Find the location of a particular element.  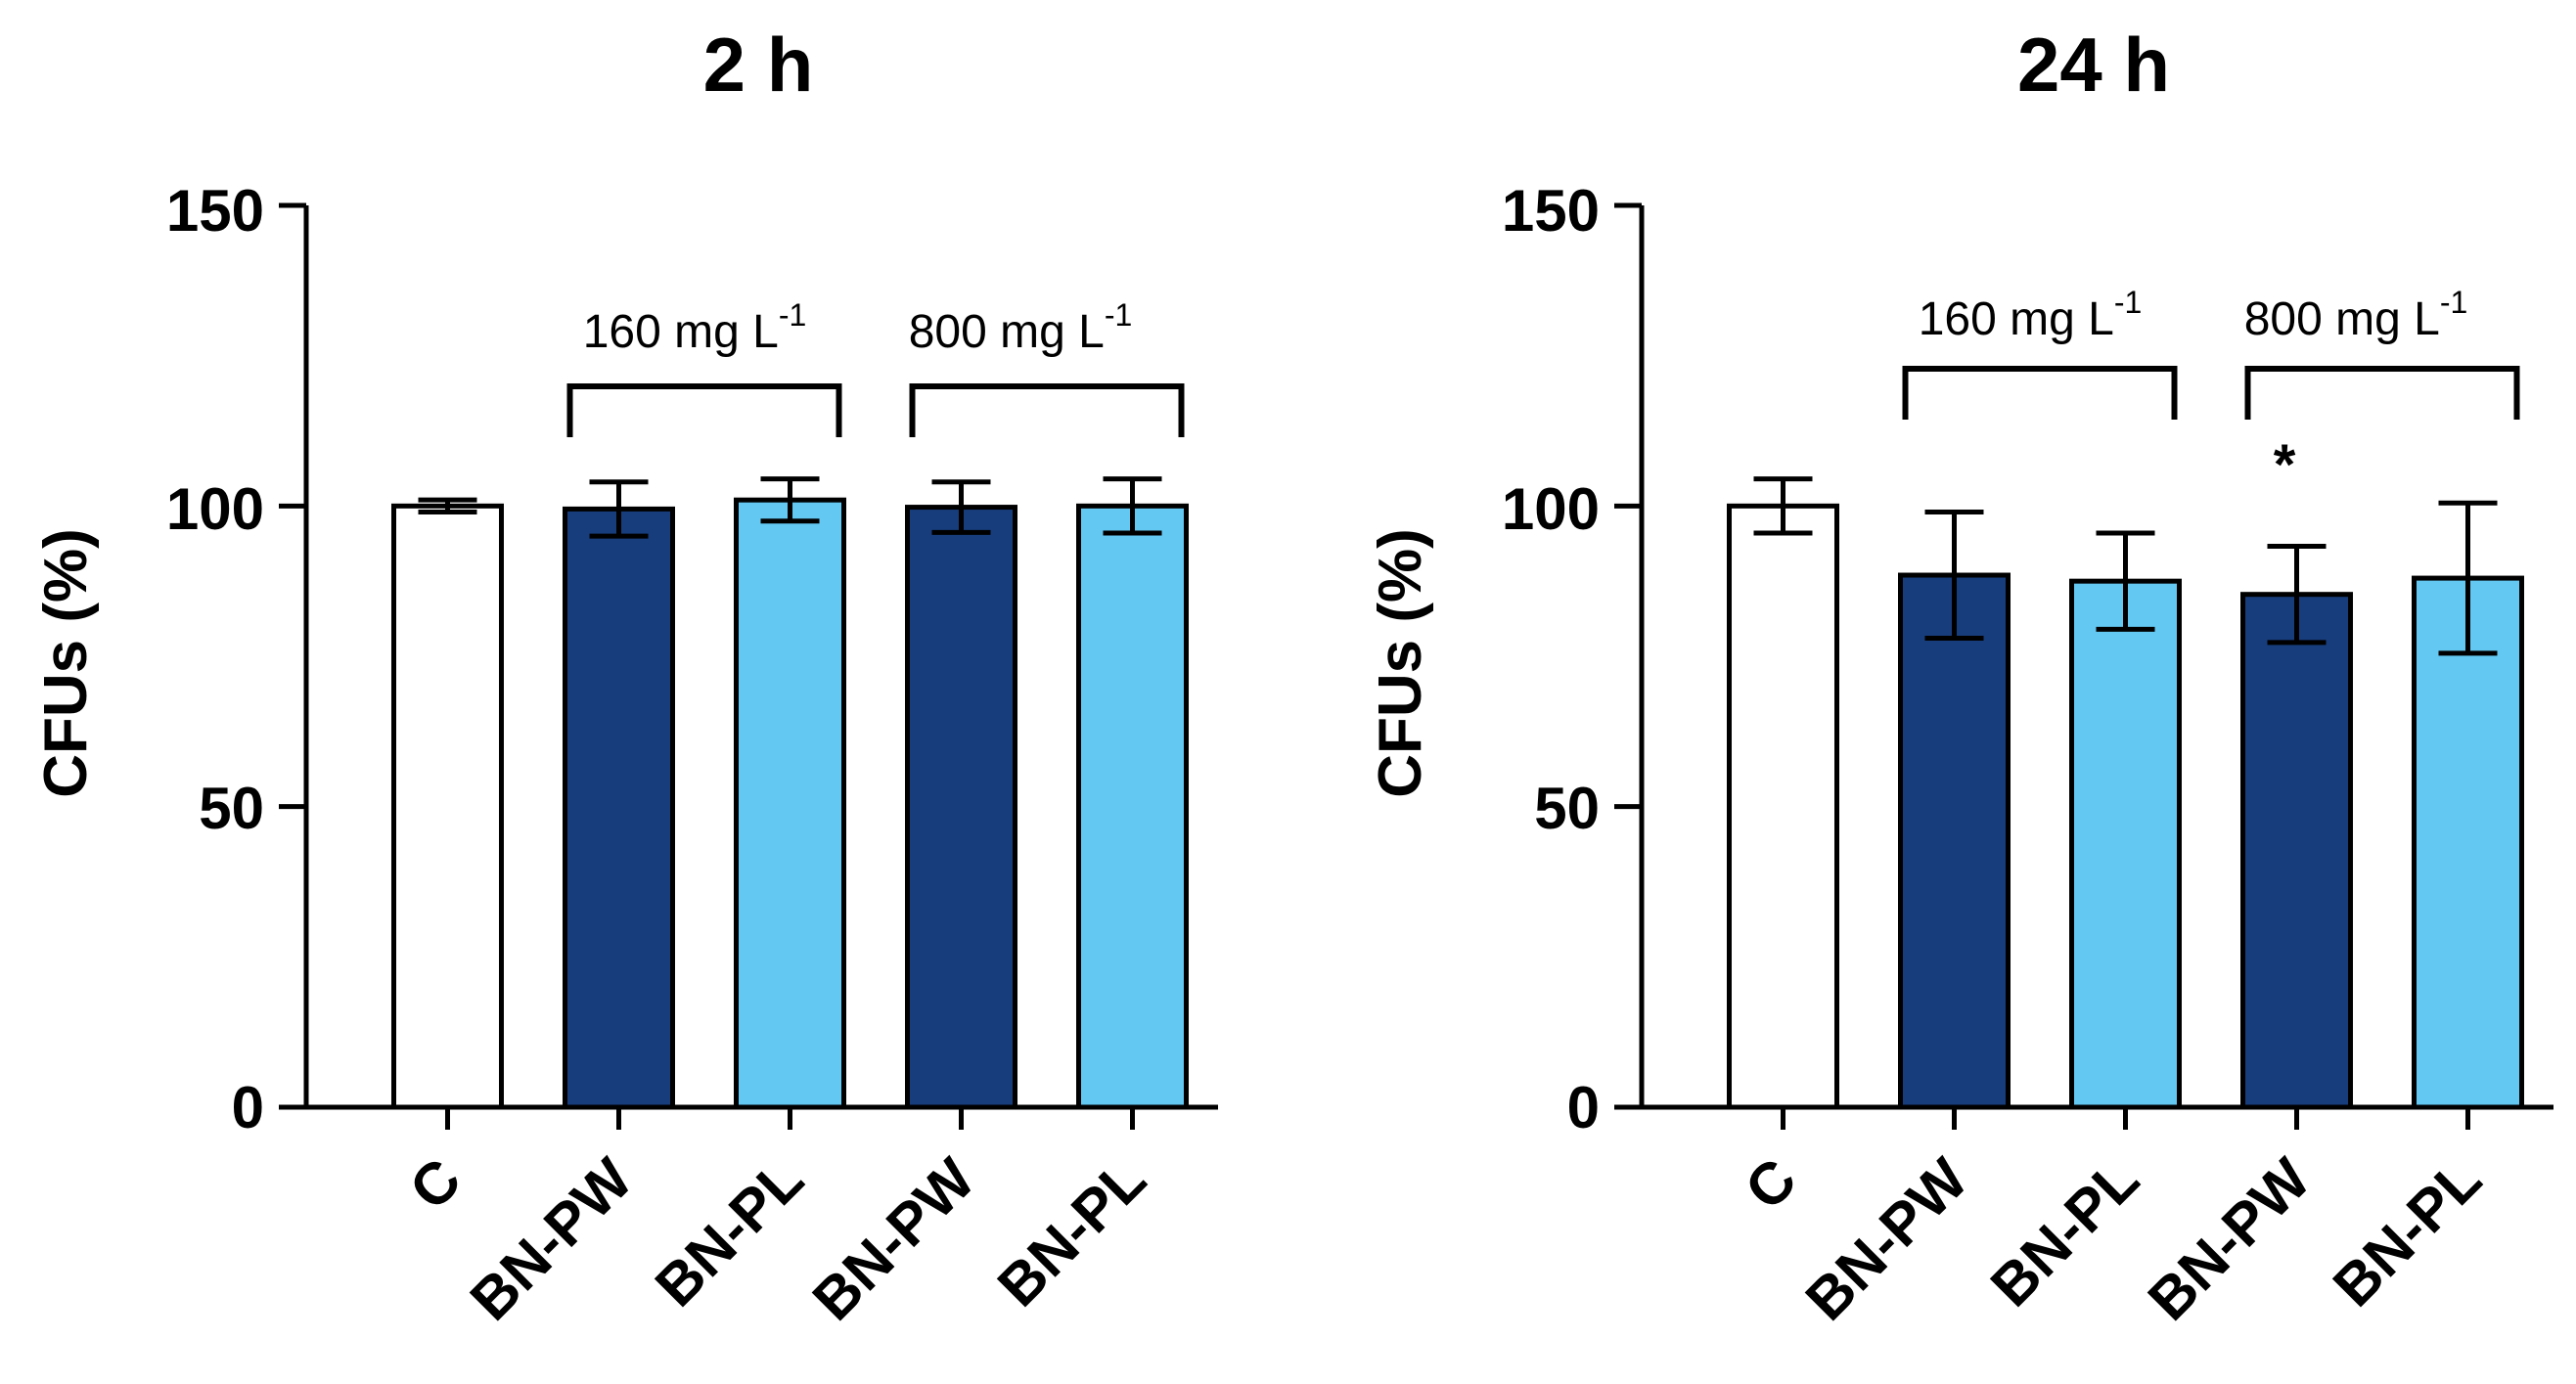

chart-title: 24 h is located at coordinates (2093, 65).